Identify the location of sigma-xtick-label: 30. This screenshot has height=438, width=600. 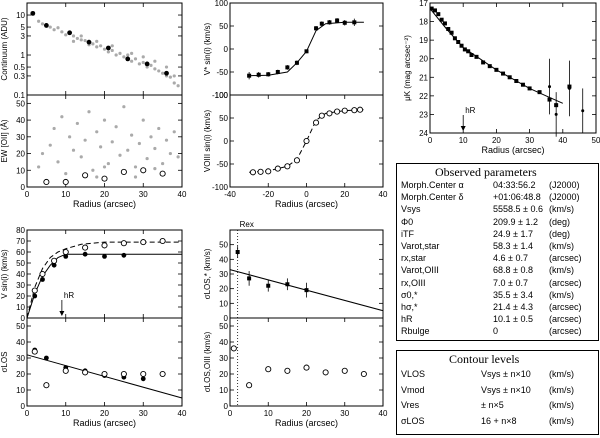
(143, 413).